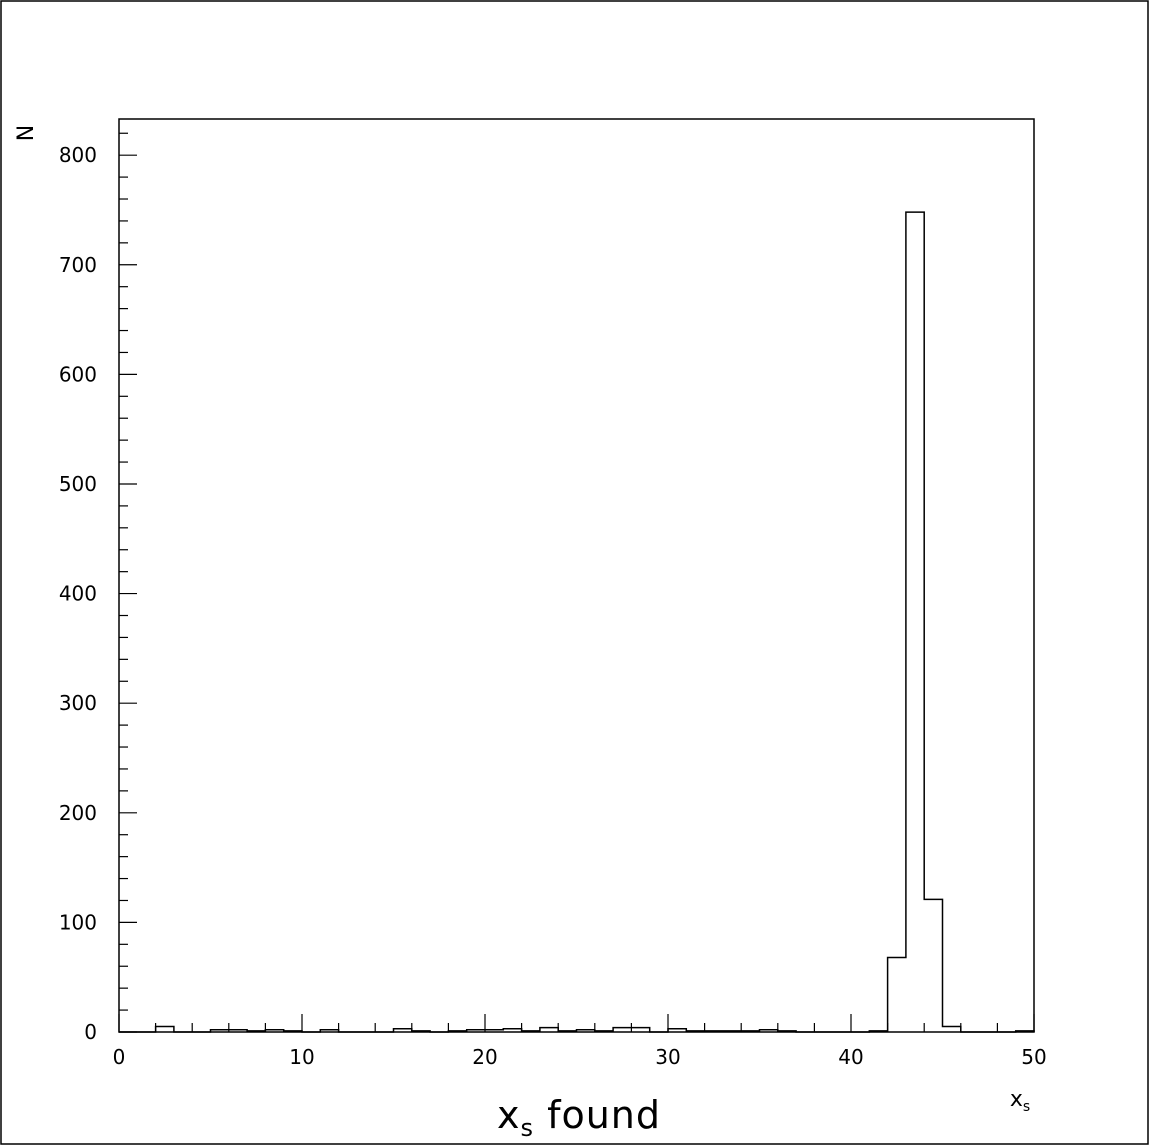 This screenshot has width=1149, height=1145. Describe the element at coordinates (98, 588) in the screenshot. I see `y-axis: 0 100 200 300 400 500 600 700 800` at that location.